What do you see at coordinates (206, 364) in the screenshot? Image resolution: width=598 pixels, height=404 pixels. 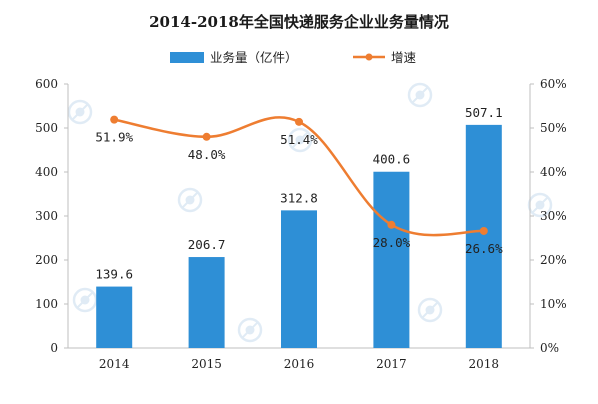 I see `x-tick-label: 2015` at bounding box center [206, 364].